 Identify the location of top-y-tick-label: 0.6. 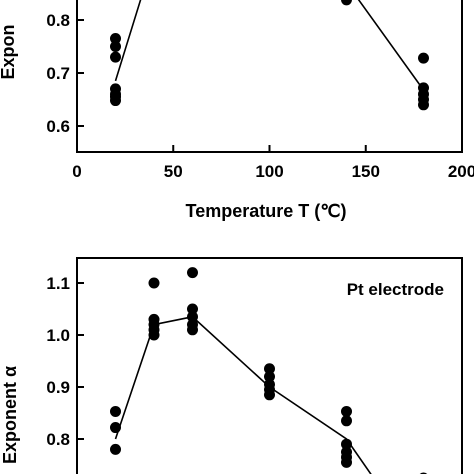
(58, 126).